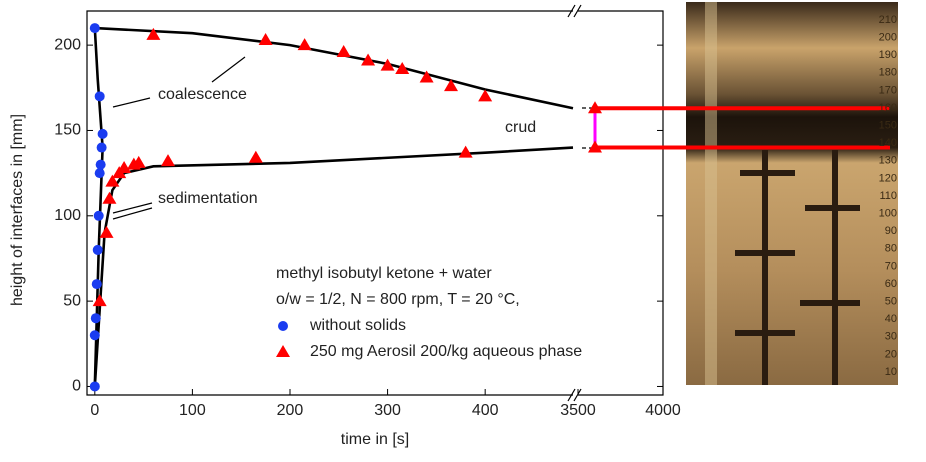 The width and height of the screenshot is (926, 462). Describe the element at coordinates (888, 126) in the screenshot. I see `photo-scale-label: 150` at that location.